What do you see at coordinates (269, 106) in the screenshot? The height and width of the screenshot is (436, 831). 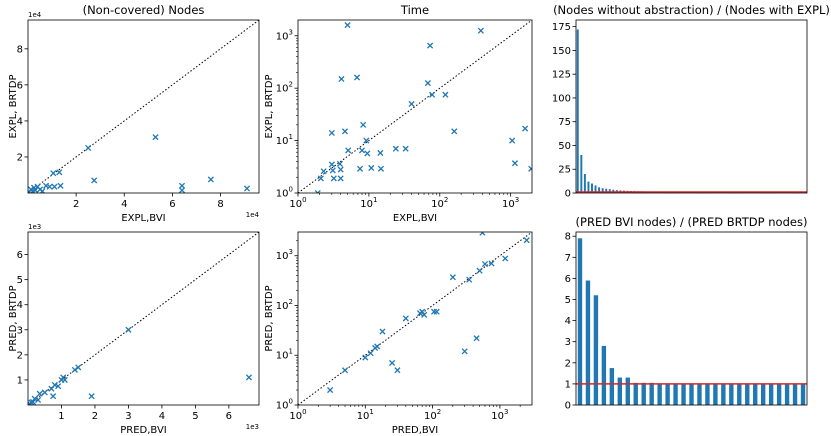 I see `y-axis-label: EXPL, BRTDP` at bounding box center [269, 106].